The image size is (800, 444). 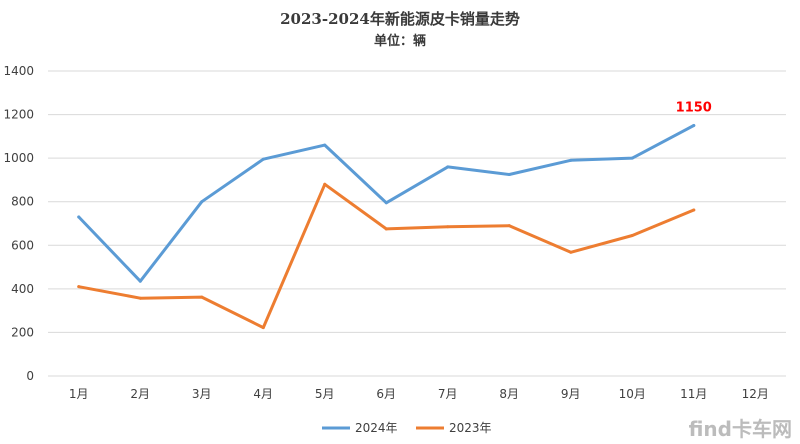 I want to click on x-tick-label: 6月, so click(x=386, y=394).